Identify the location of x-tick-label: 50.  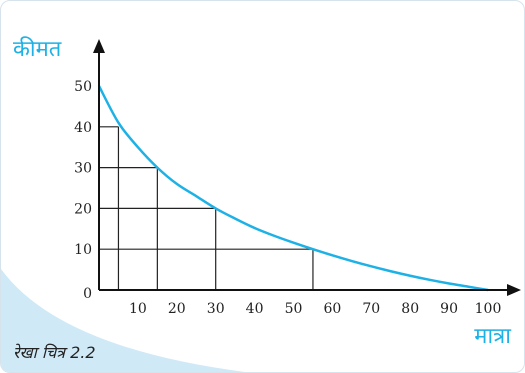
(294, 309).